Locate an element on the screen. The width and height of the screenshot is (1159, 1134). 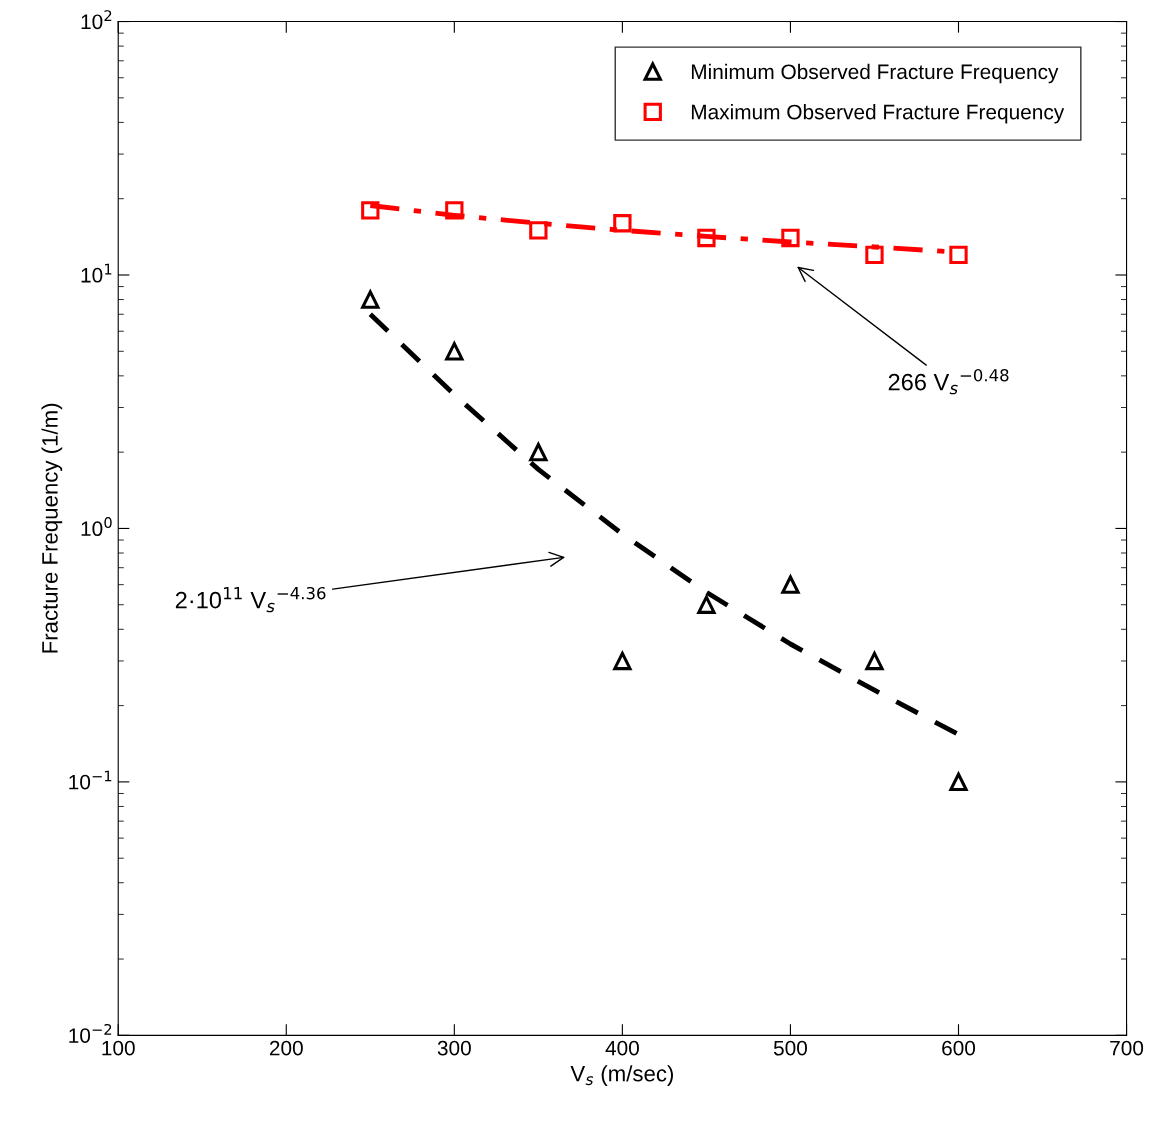
x-tick-label: 500 is located at coordinates (790, 1048).